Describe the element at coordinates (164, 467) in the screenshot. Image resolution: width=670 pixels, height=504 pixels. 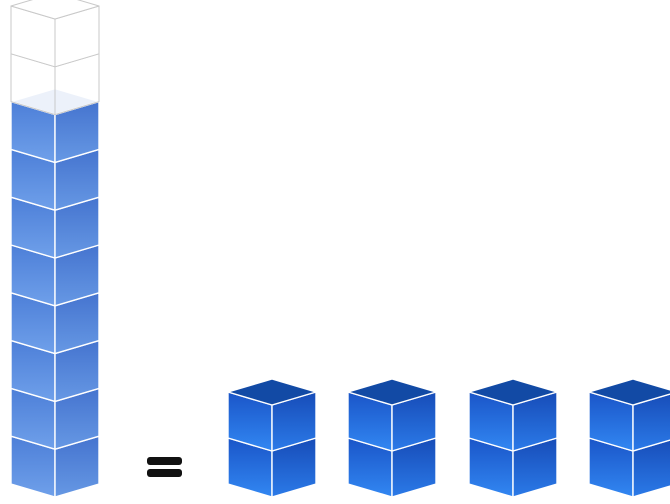
I see `equals-sign` at that location.